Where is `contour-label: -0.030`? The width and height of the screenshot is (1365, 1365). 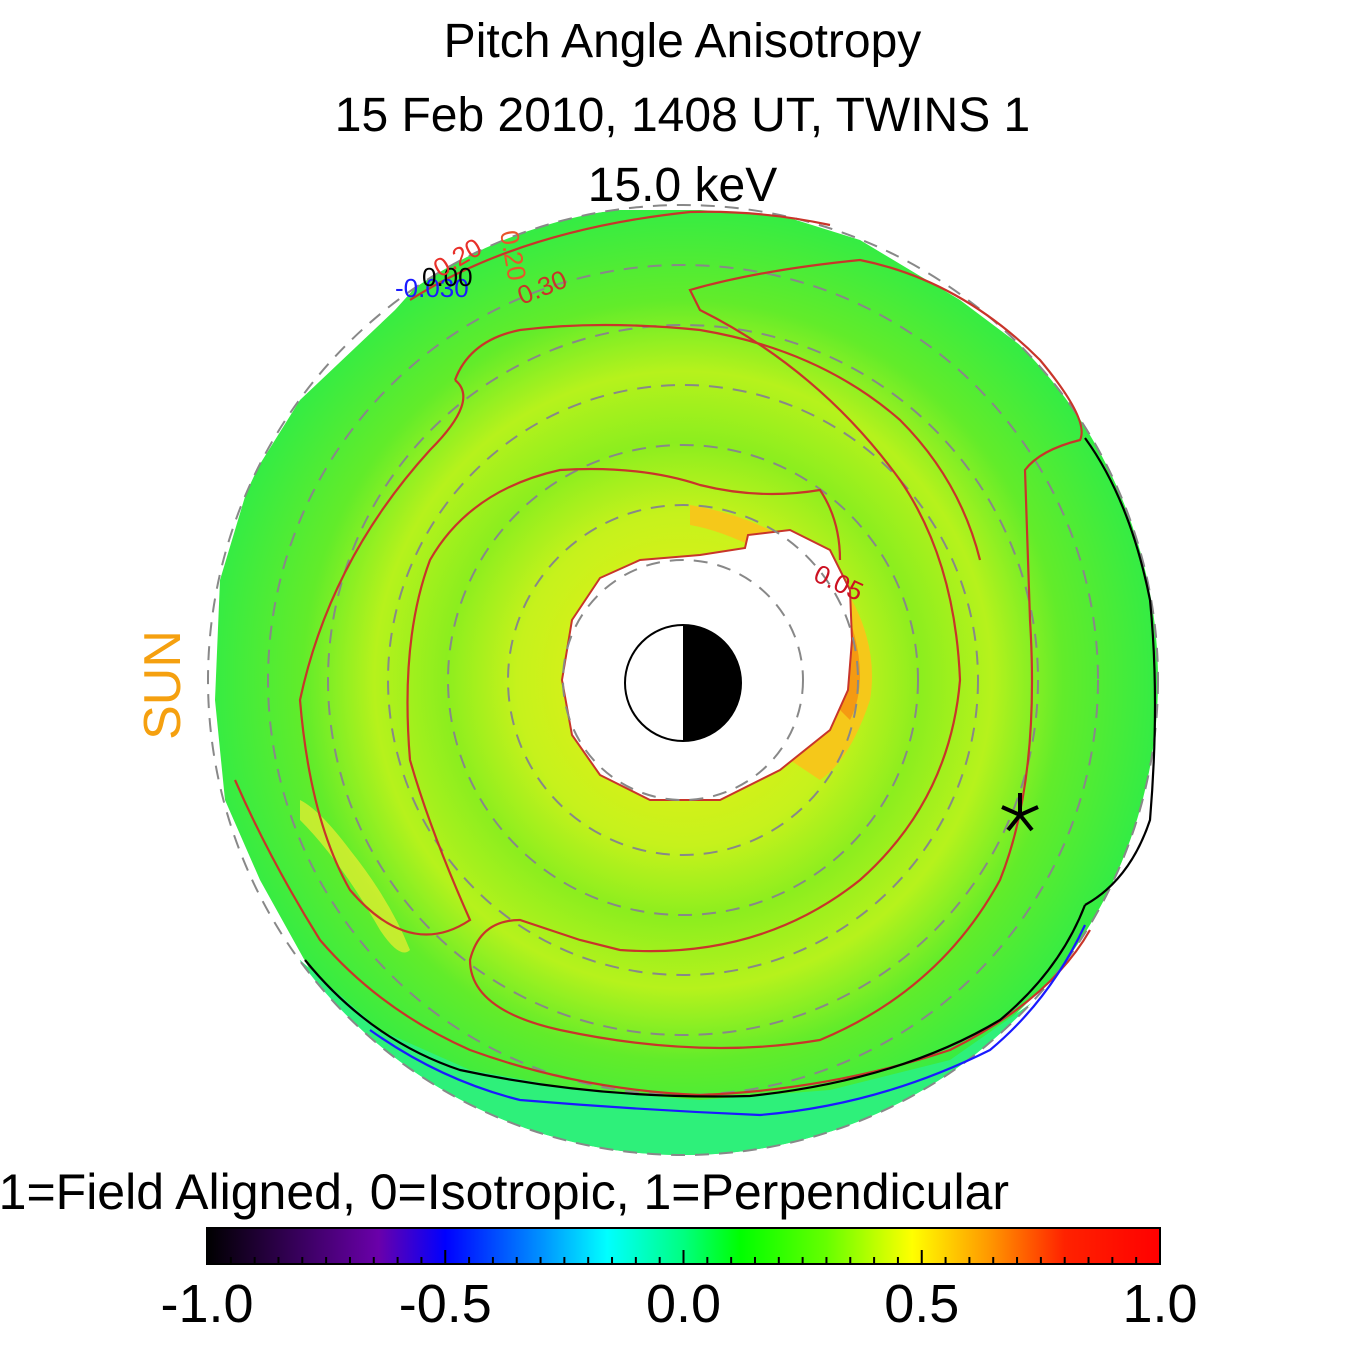
contour-label: -0.030 is located at coordinates (432, 288).